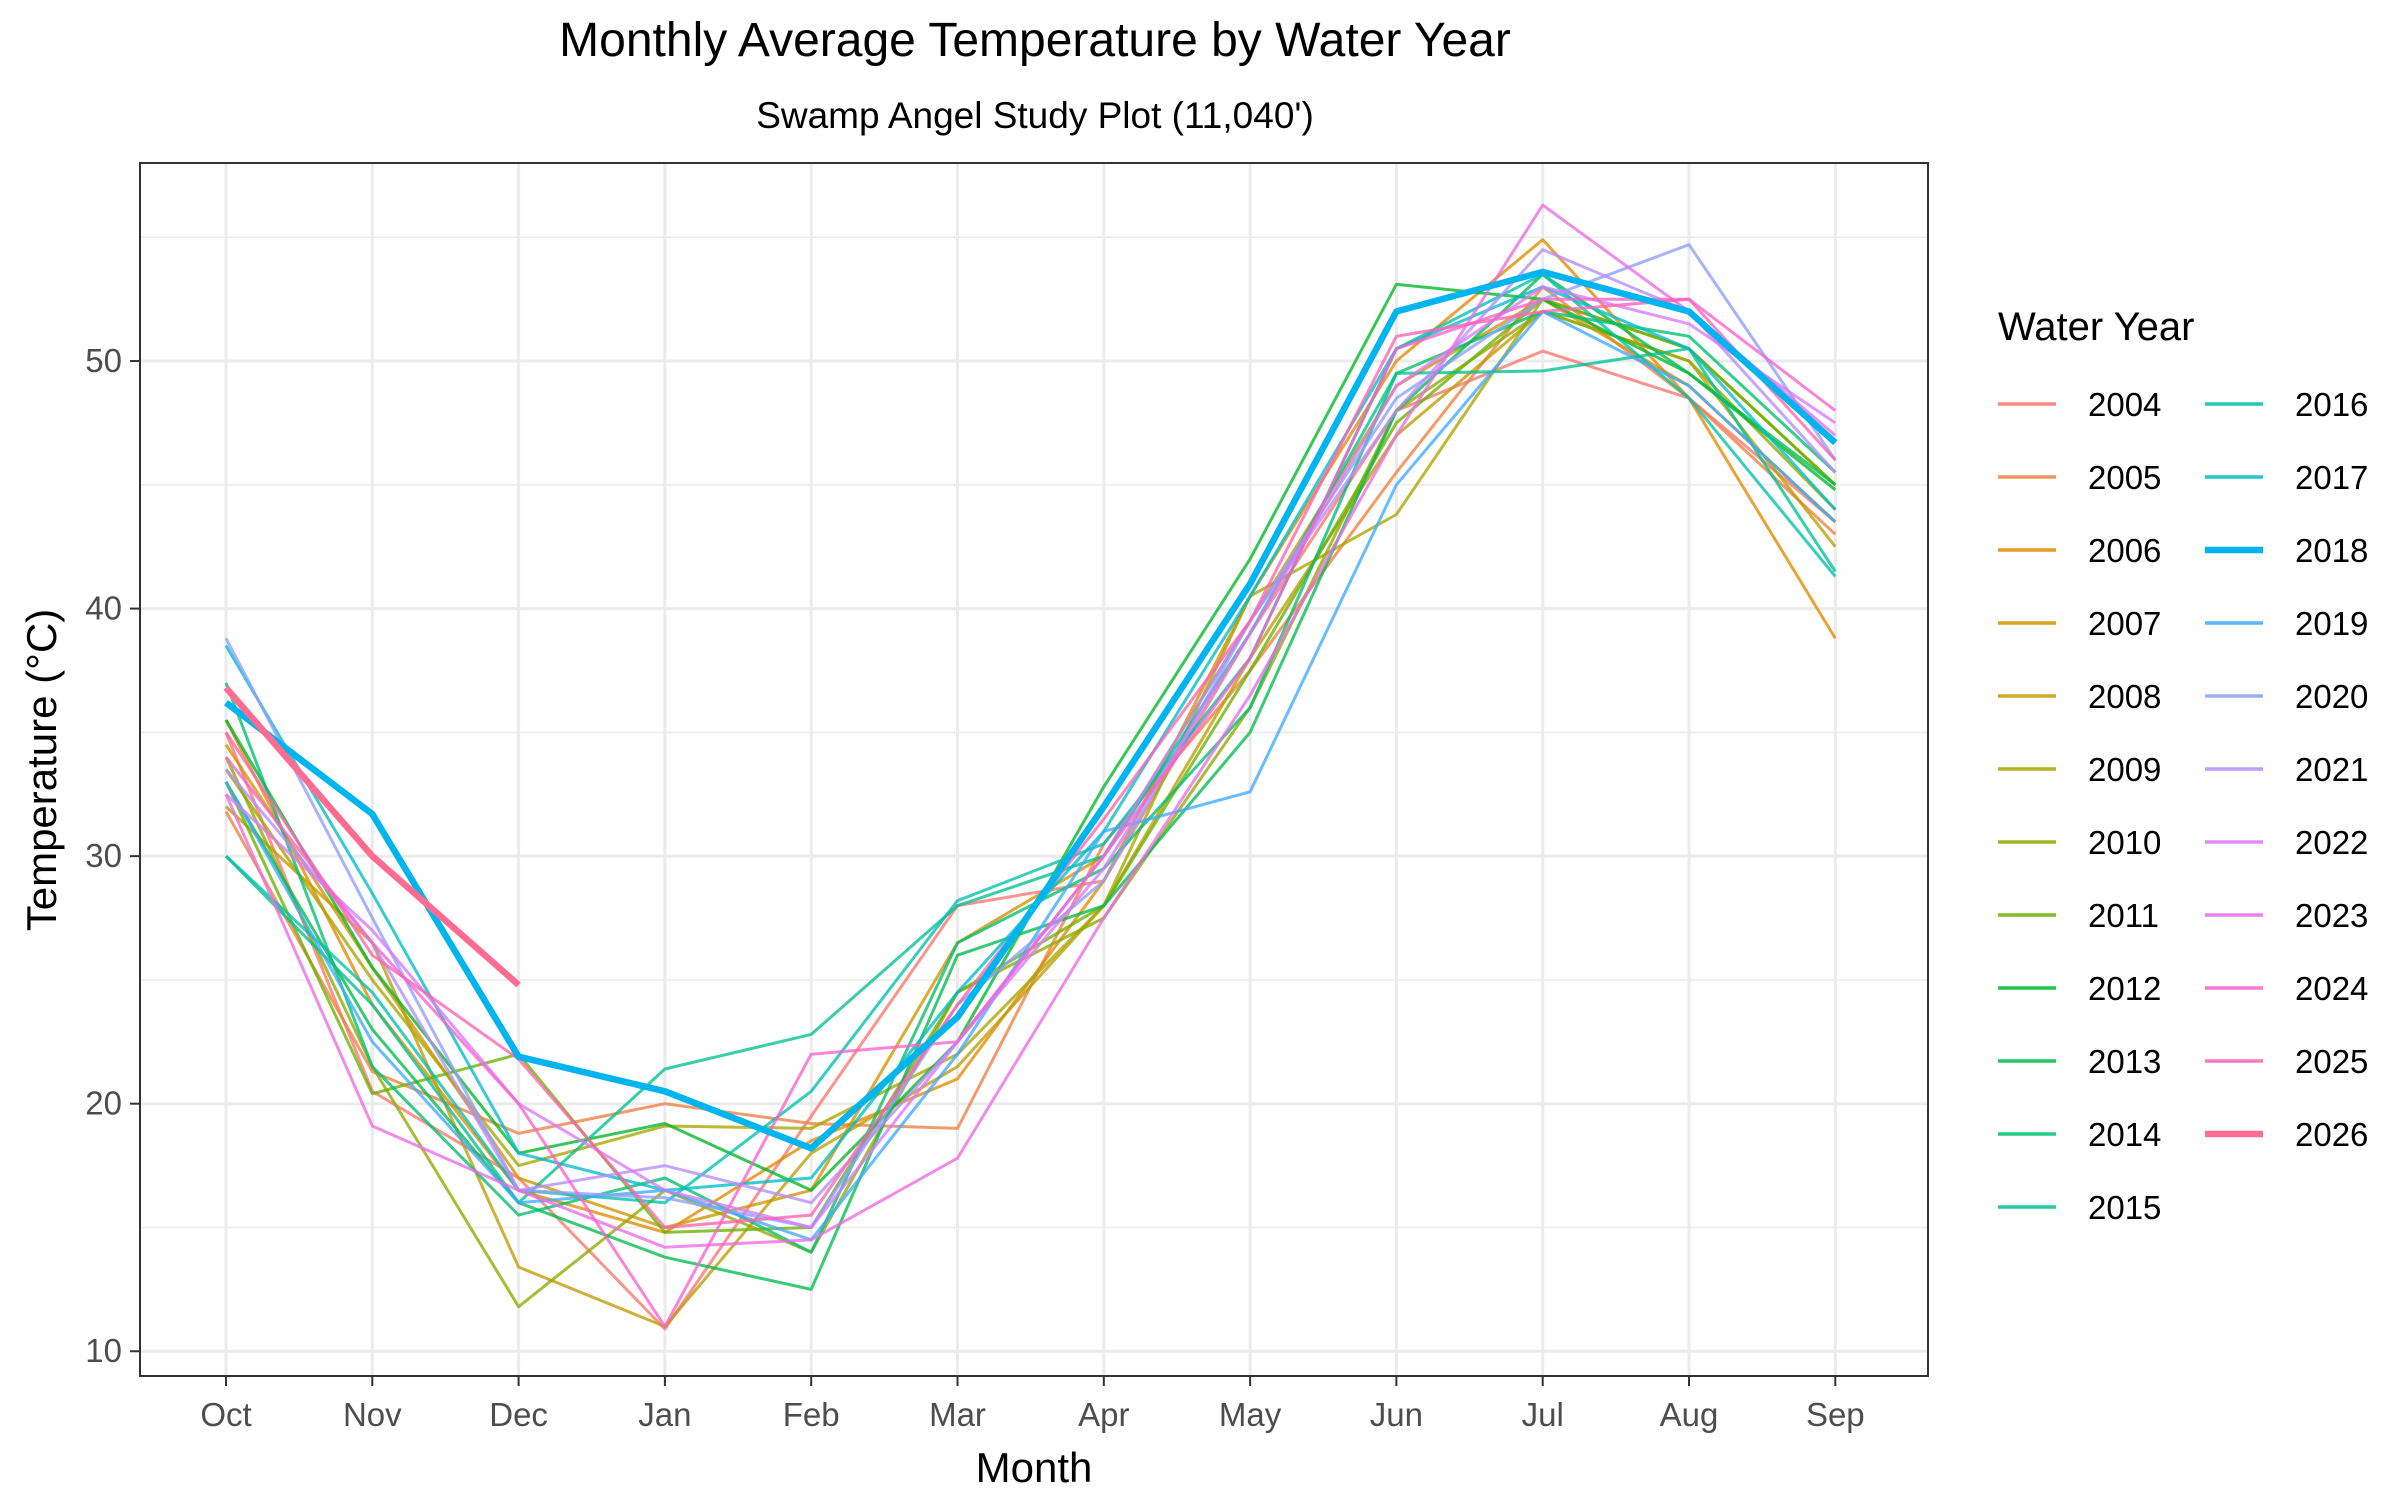 The height and width of the screenshot is (1500, 2400). Describe the element at coordinates (2078, 915) in the screenshot. I see `legend-item-2011: 2011` at that location.